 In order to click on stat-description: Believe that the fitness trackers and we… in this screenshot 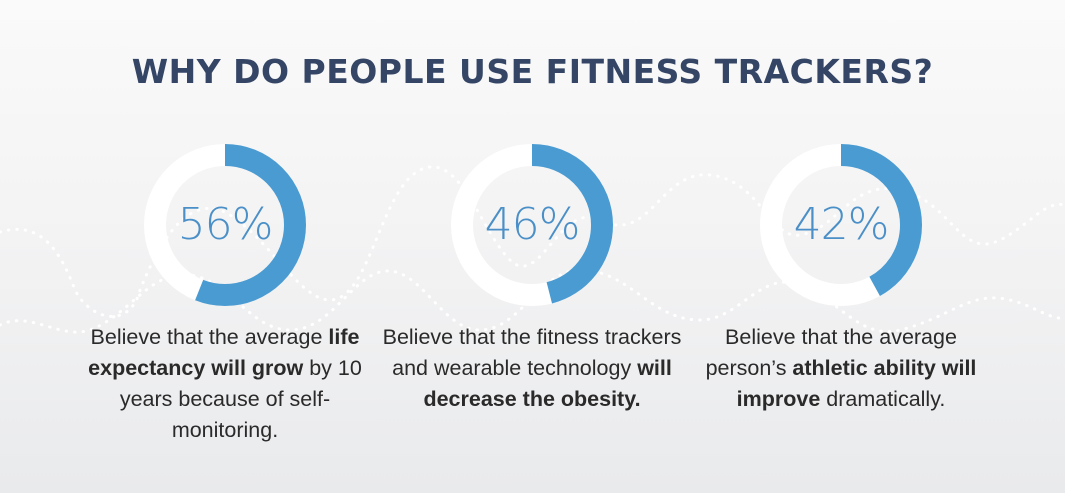, I will do `click(532, 368)`.